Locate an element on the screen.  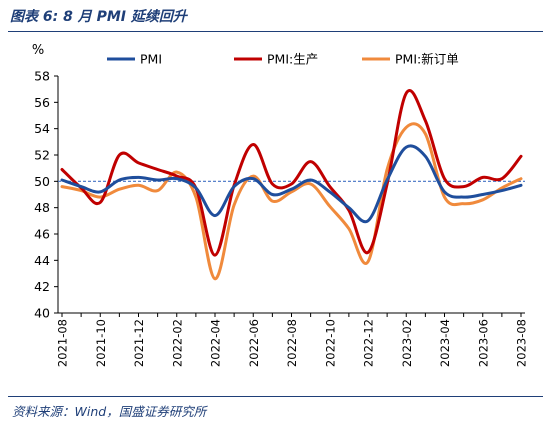
y-tick-label: 40 is located at coordinates (42, 313).